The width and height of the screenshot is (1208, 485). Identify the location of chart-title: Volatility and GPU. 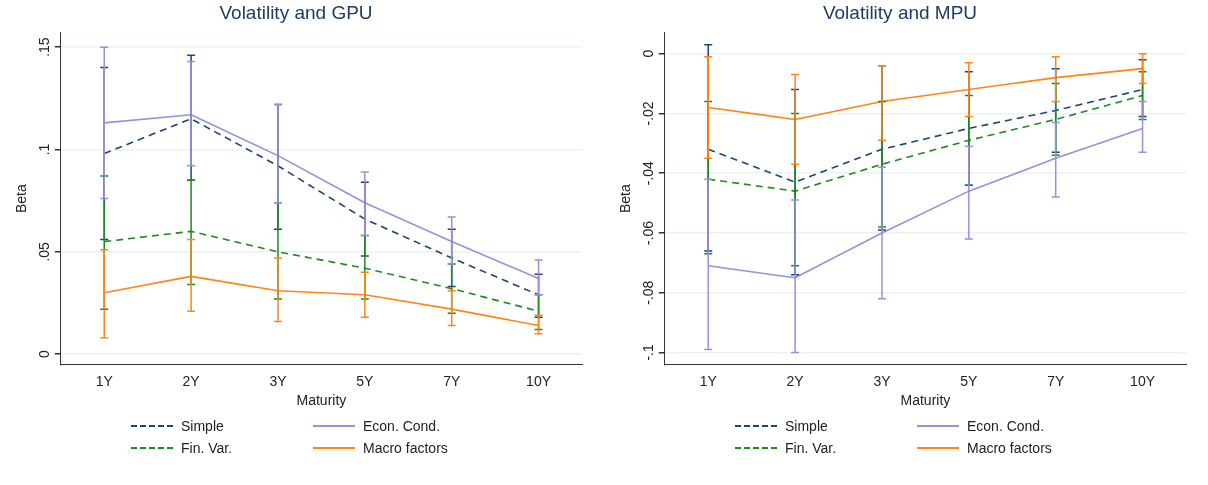
(296, 12).